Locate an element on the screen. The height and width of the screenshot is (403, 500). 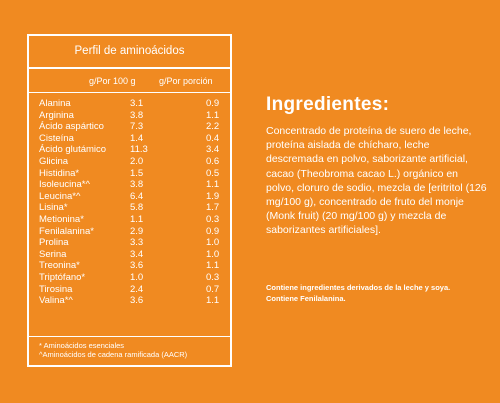
table-row: Glicina 2.0 0.6 is located at coordinates (129, 162).